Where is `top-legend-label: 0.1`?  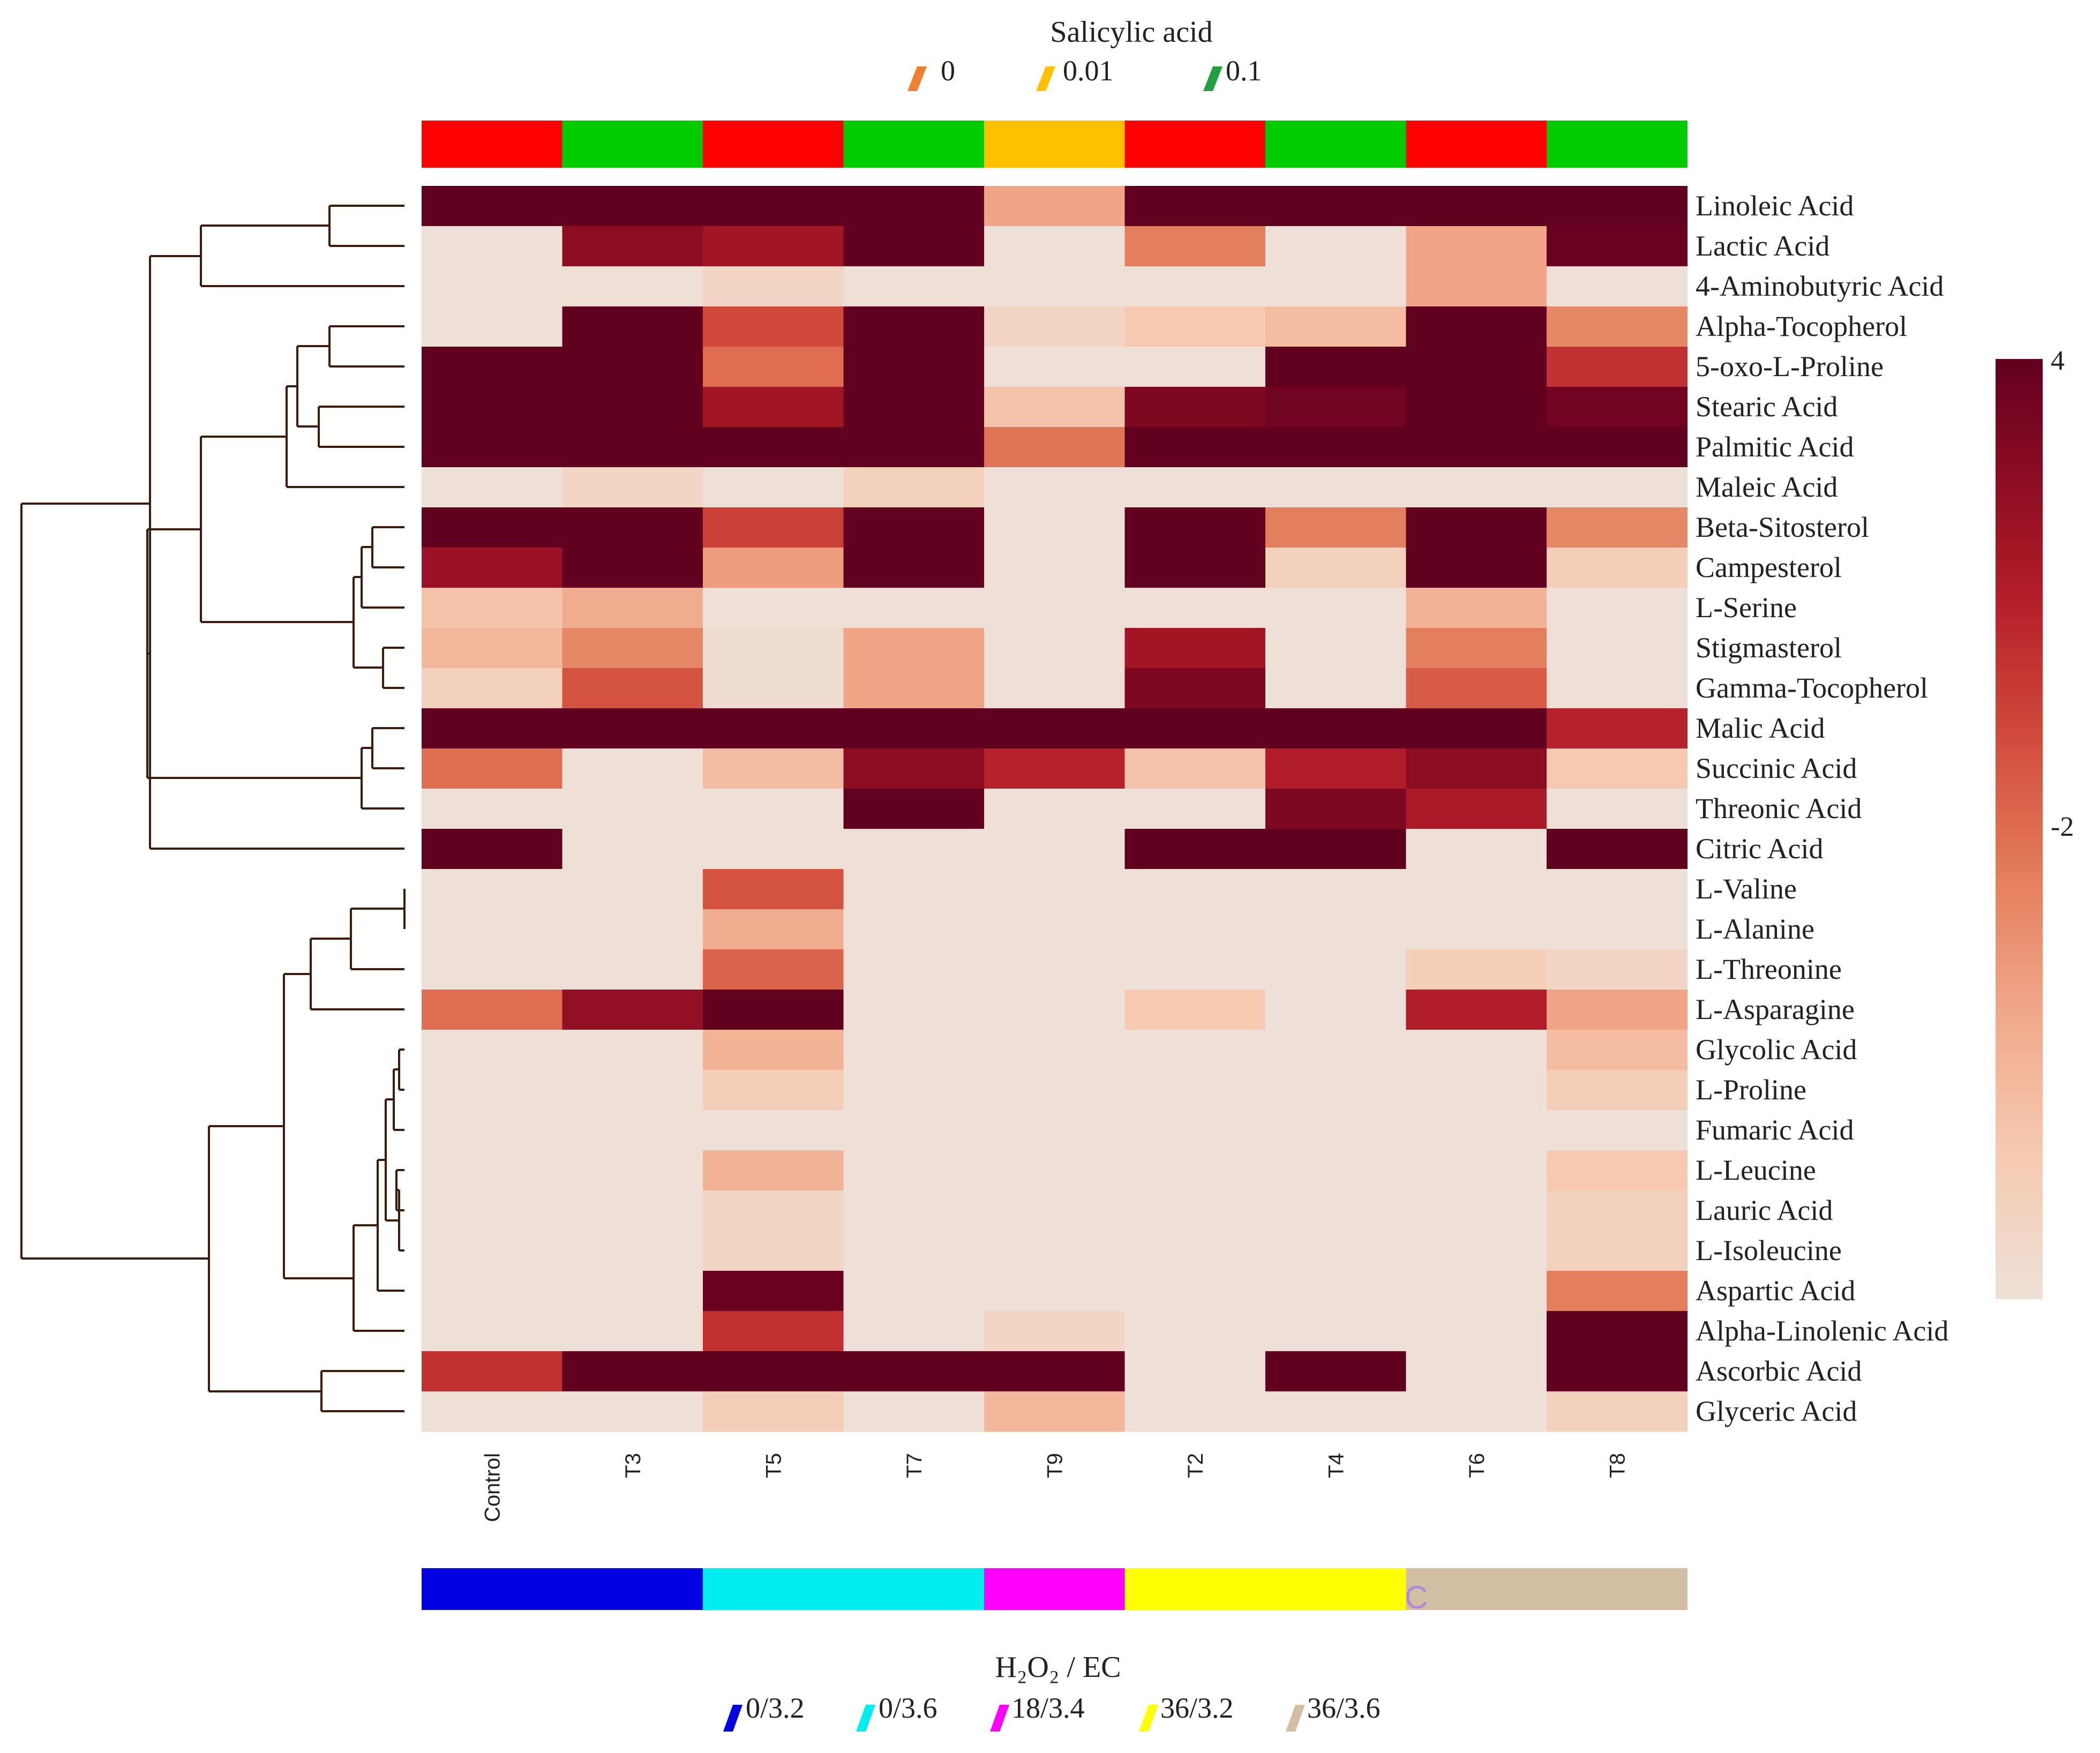 top-legend-label: 0.1 is located at coordinates (1244, 71).